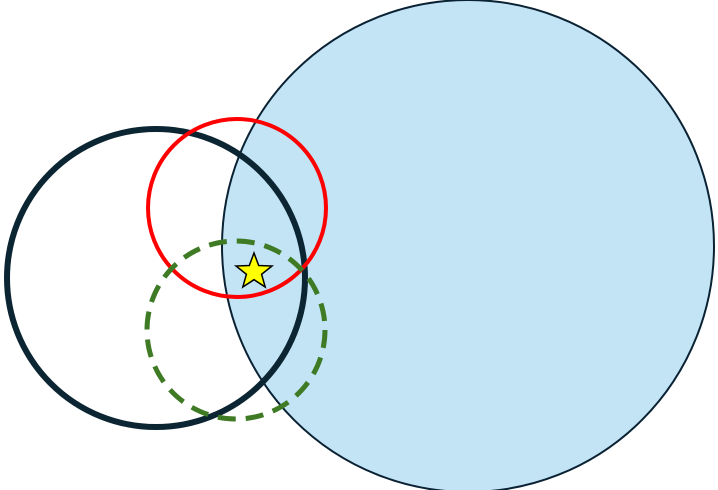  What do you see at coordinates (236, 330) in the screenshot?
I see `green-dashed-circle` at bounding box center [236, 330].